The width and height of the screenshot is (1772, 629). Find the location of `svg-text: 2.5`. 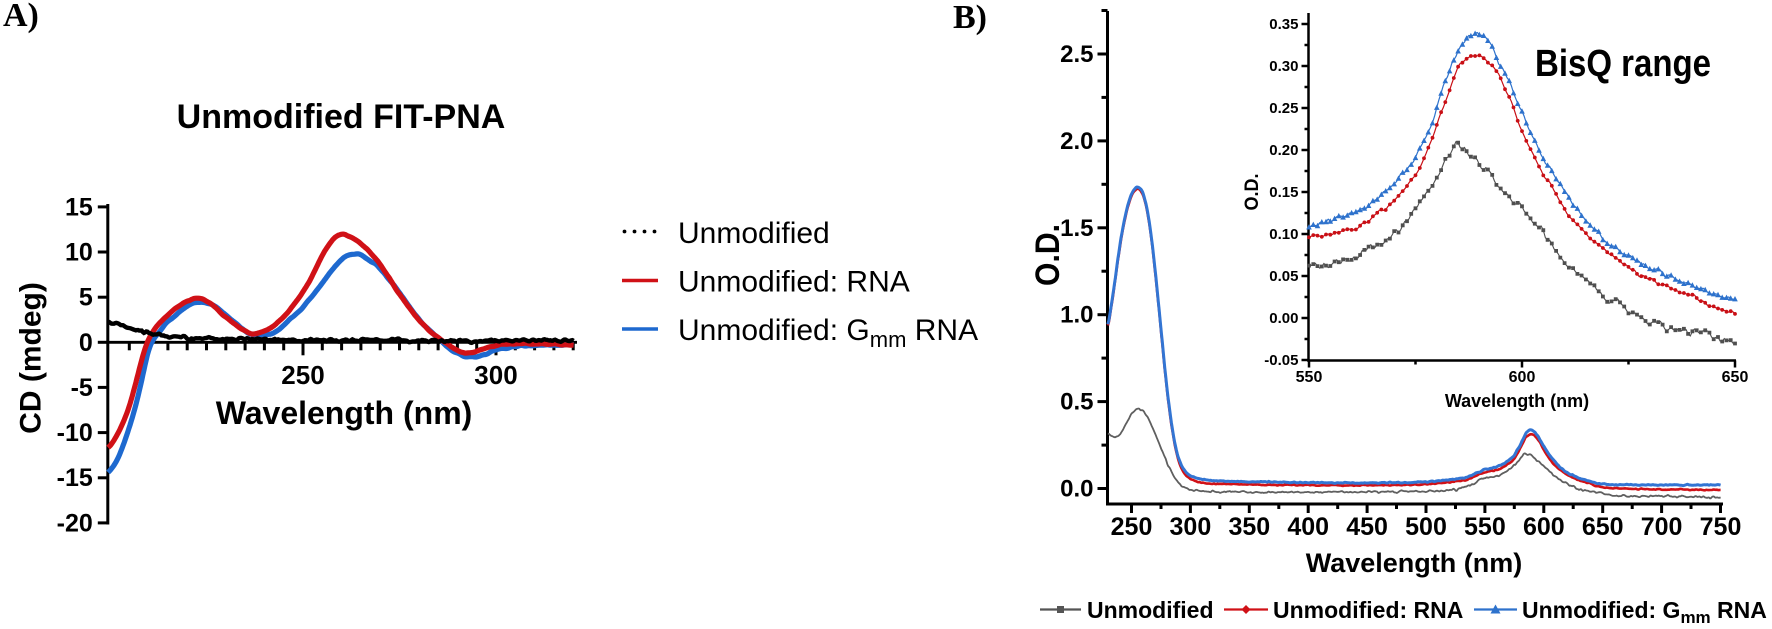

svg-text: 2.5 is located at coordinates (1076, 54).